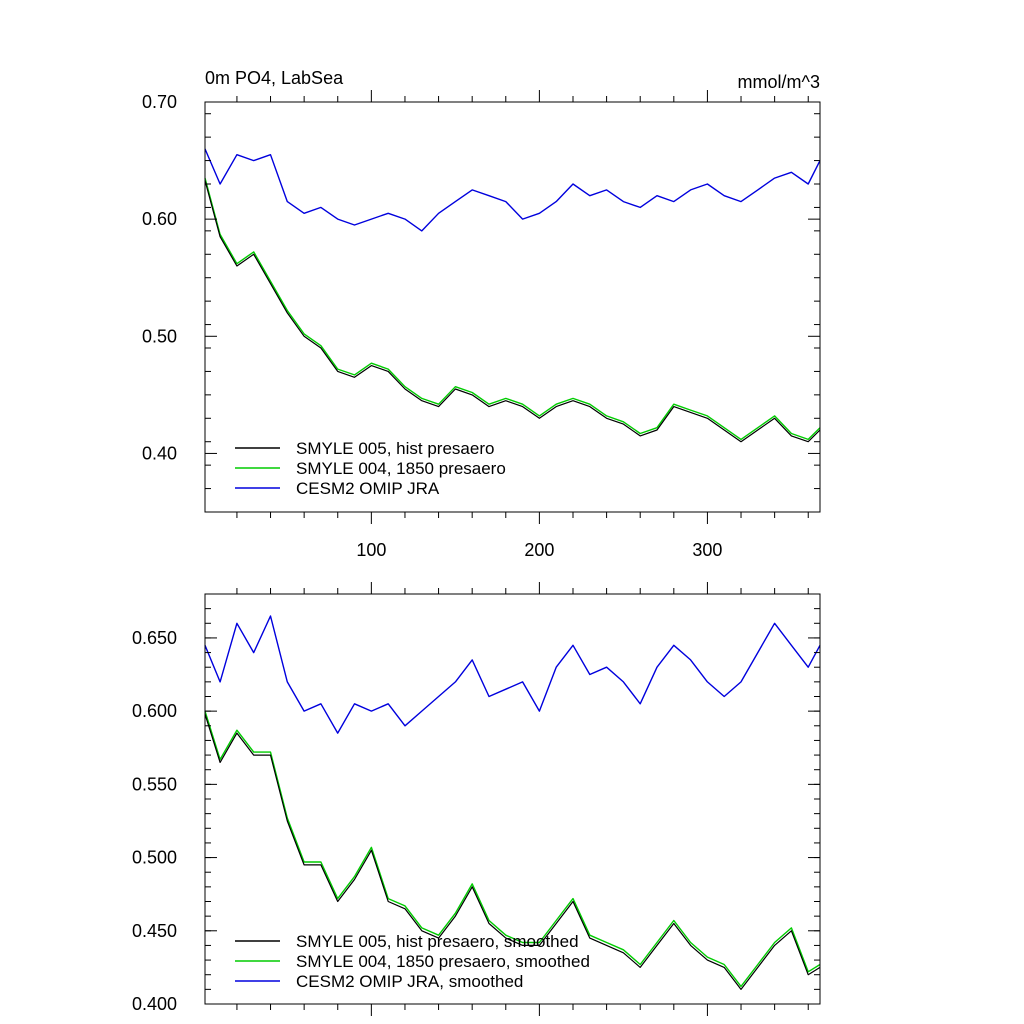  Describe the element at coordinates (371, 550) in the screenshot. I see `x-tick-label: 100` at that location.